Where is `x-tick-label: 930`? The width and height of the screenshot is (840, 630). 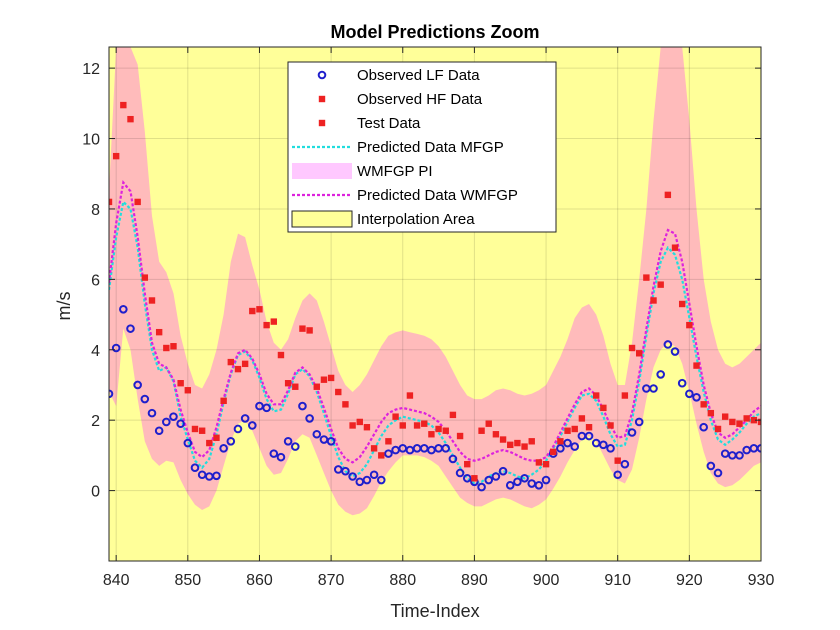 x-tick-label: 930 is located at coordinates (761, 580).